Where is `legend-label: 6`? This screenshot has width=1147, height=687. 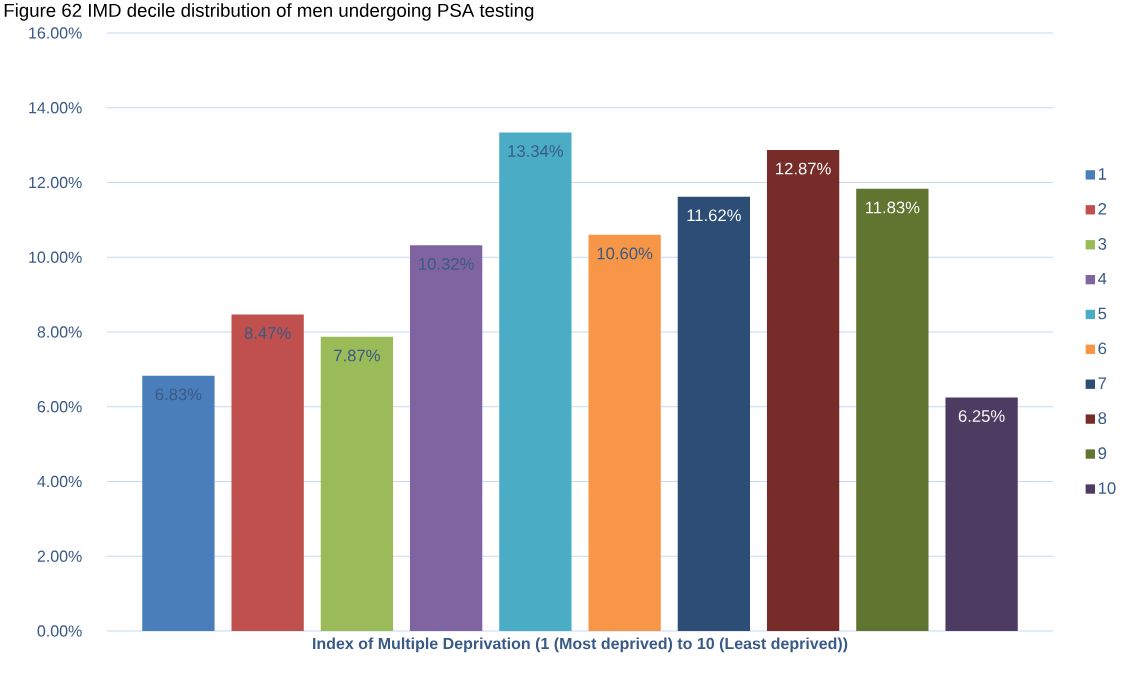 legend-label: 6 is located at coordinates (1102, 348).